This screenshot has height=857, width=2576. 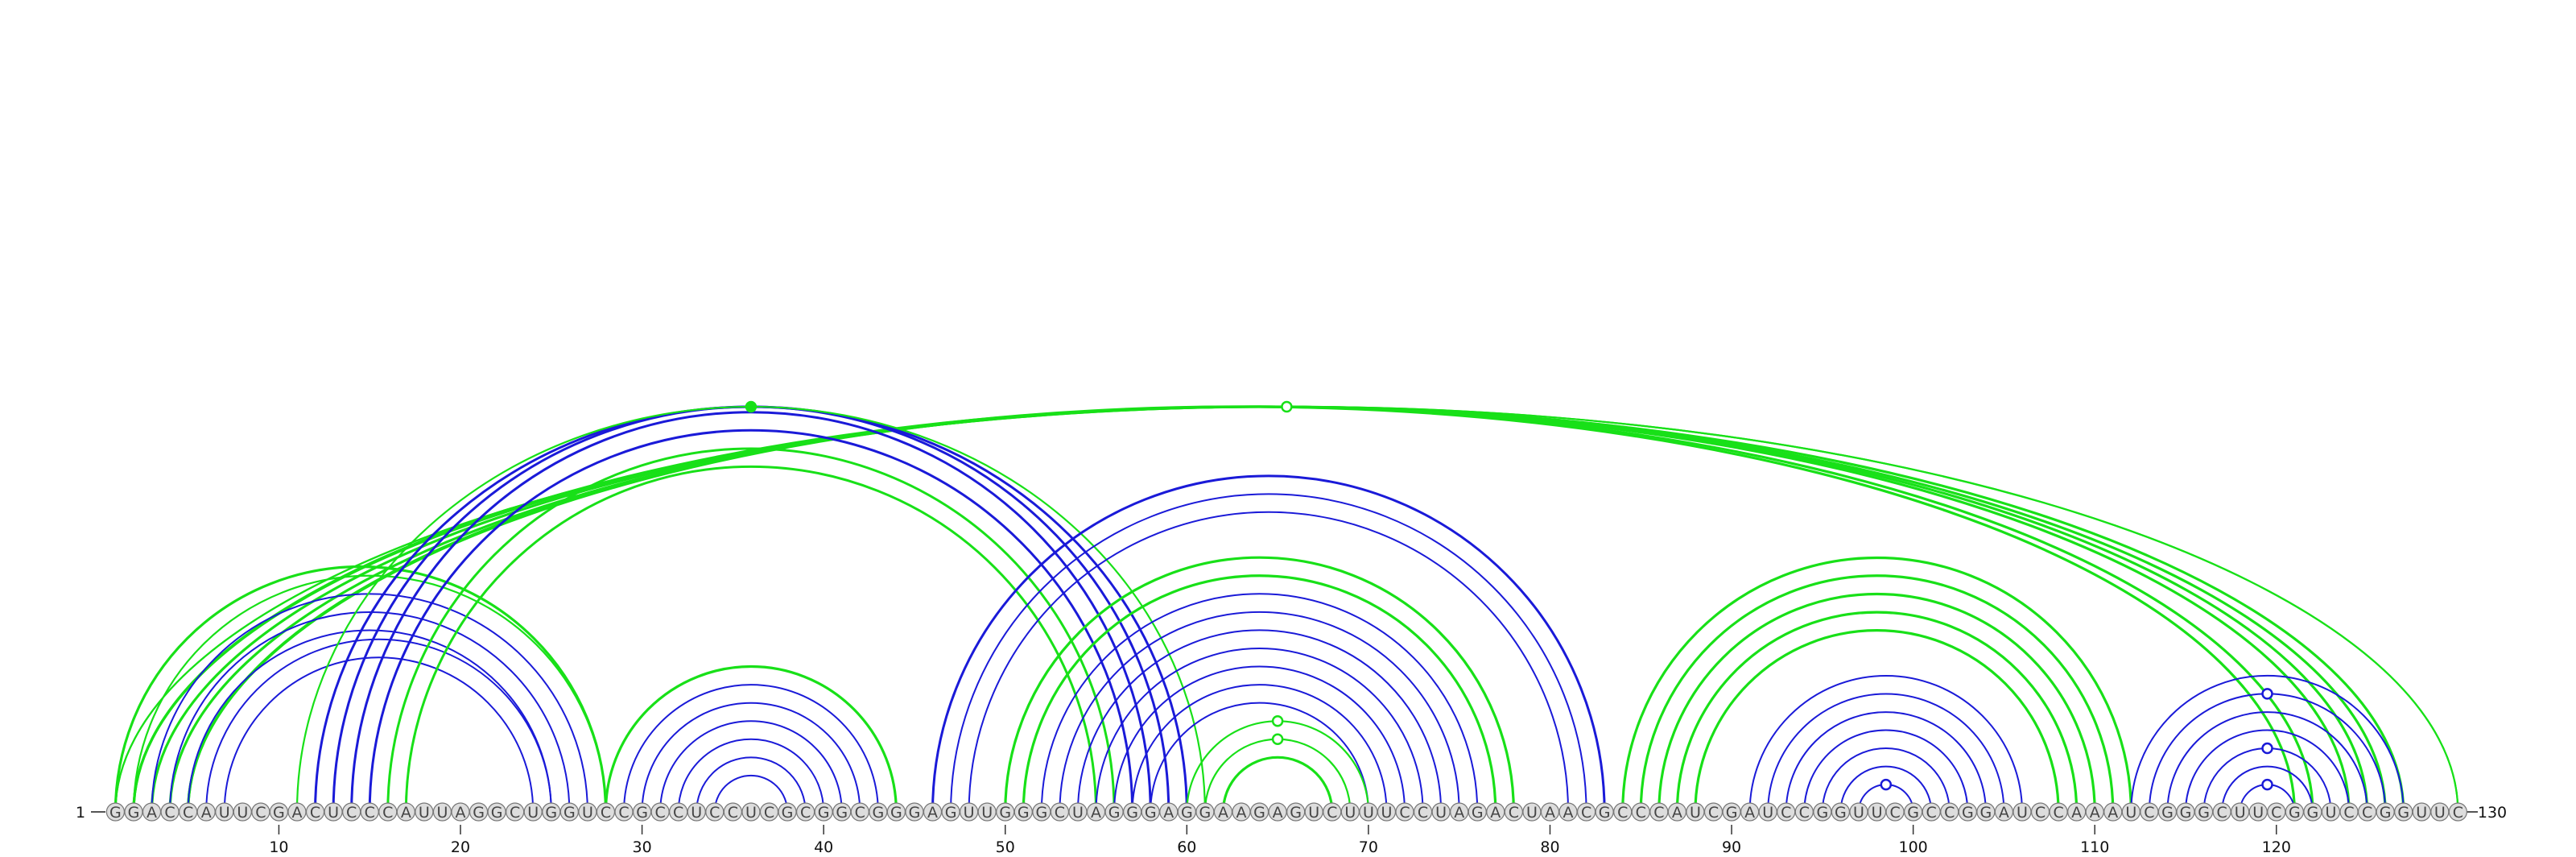 What do you see at coordinates (733, 813) in the screenshot?
I see `nucleotide-label-35: C` at bounding box center [733, 813].